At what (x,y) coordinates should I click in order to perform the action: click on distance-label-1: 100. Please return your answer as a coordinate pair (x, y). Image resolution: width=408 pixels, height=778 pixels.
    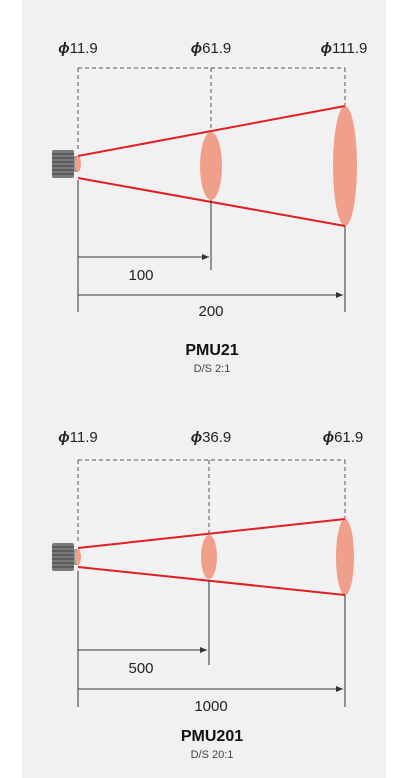
    Looking at the image, I should click on (140, 275).